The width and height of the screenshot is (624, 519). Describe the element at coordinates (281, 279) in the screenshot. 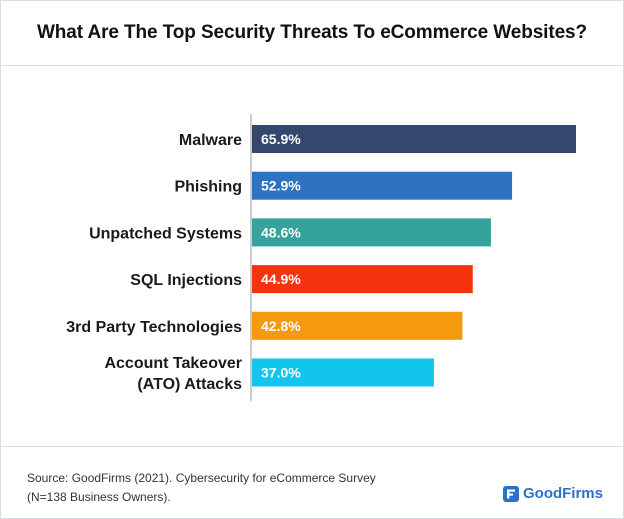

I see `bar-value-label-3: 44.9%` at that location.